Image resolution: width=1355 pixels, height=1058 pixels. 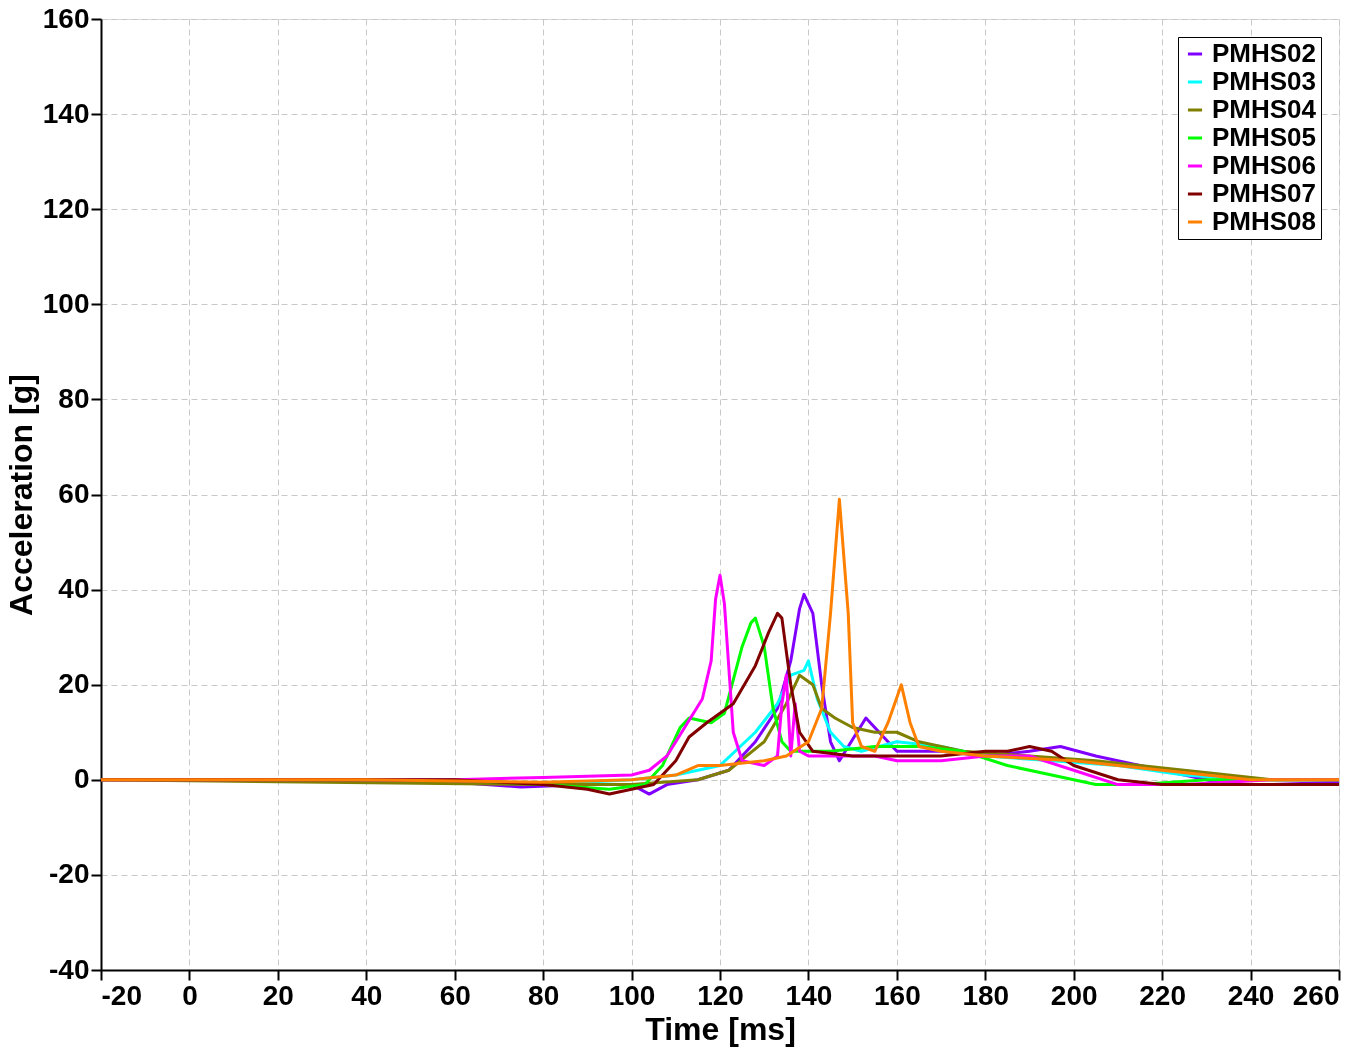 What do you see at coordinates (121, 995) in the screenshot?
I see `x-tick-label: -20` at bounding box center [121, 995].